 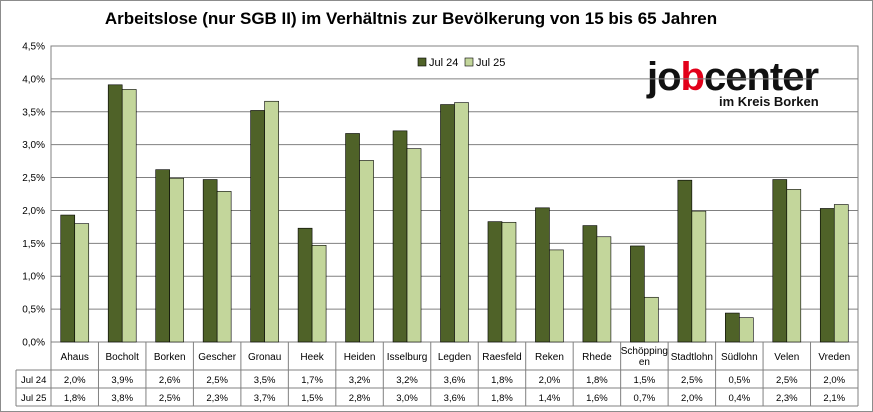 I want to click on category-label: Vreden, so click(x=834, y=357).